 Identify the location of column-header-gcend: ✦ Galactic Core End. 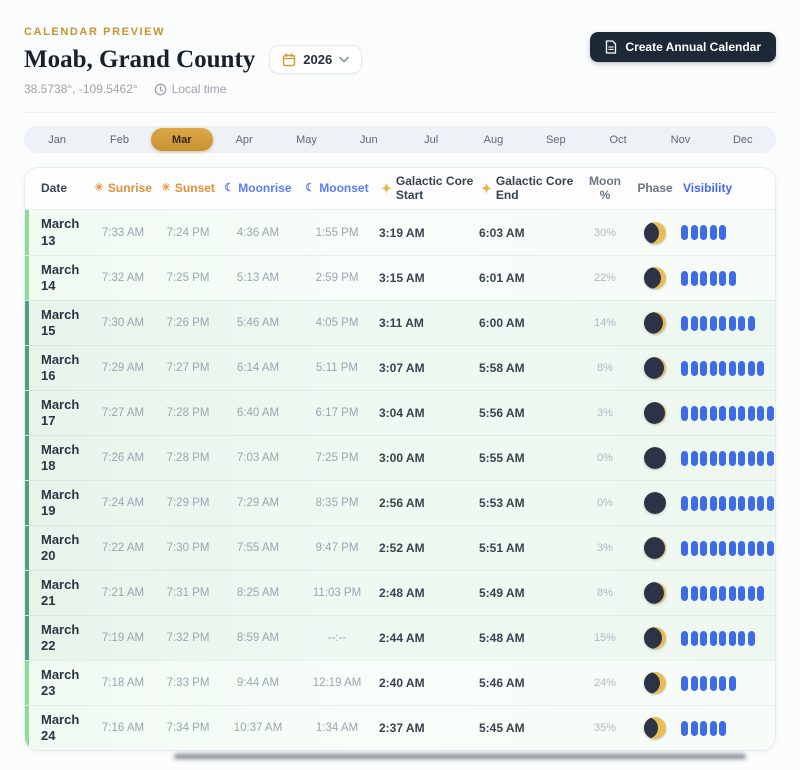
(530, 188).